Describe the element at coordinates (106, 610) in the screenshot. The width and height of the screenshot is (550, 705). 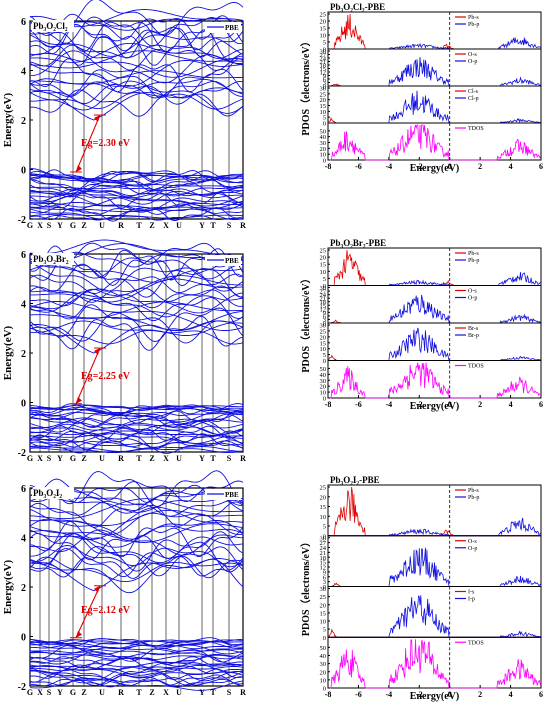
I see `band-gap-label: Eg=2.12 eV` at that location.